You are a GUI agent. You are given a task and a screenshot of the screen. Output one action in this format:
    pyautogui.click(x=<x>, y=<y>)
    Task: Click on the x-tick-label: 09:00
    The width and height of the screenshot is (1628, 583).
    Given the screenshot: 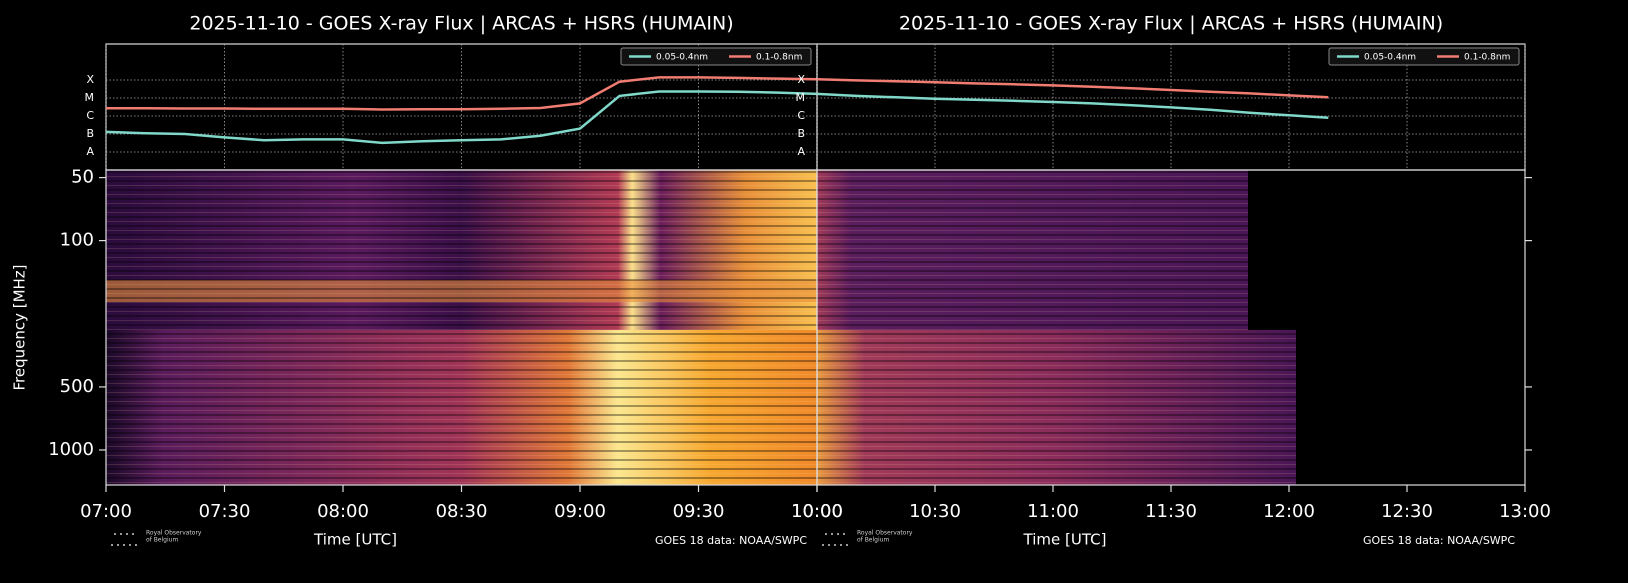 What is the action you would take?
    pyautogui.click(x=580, y=511)
    